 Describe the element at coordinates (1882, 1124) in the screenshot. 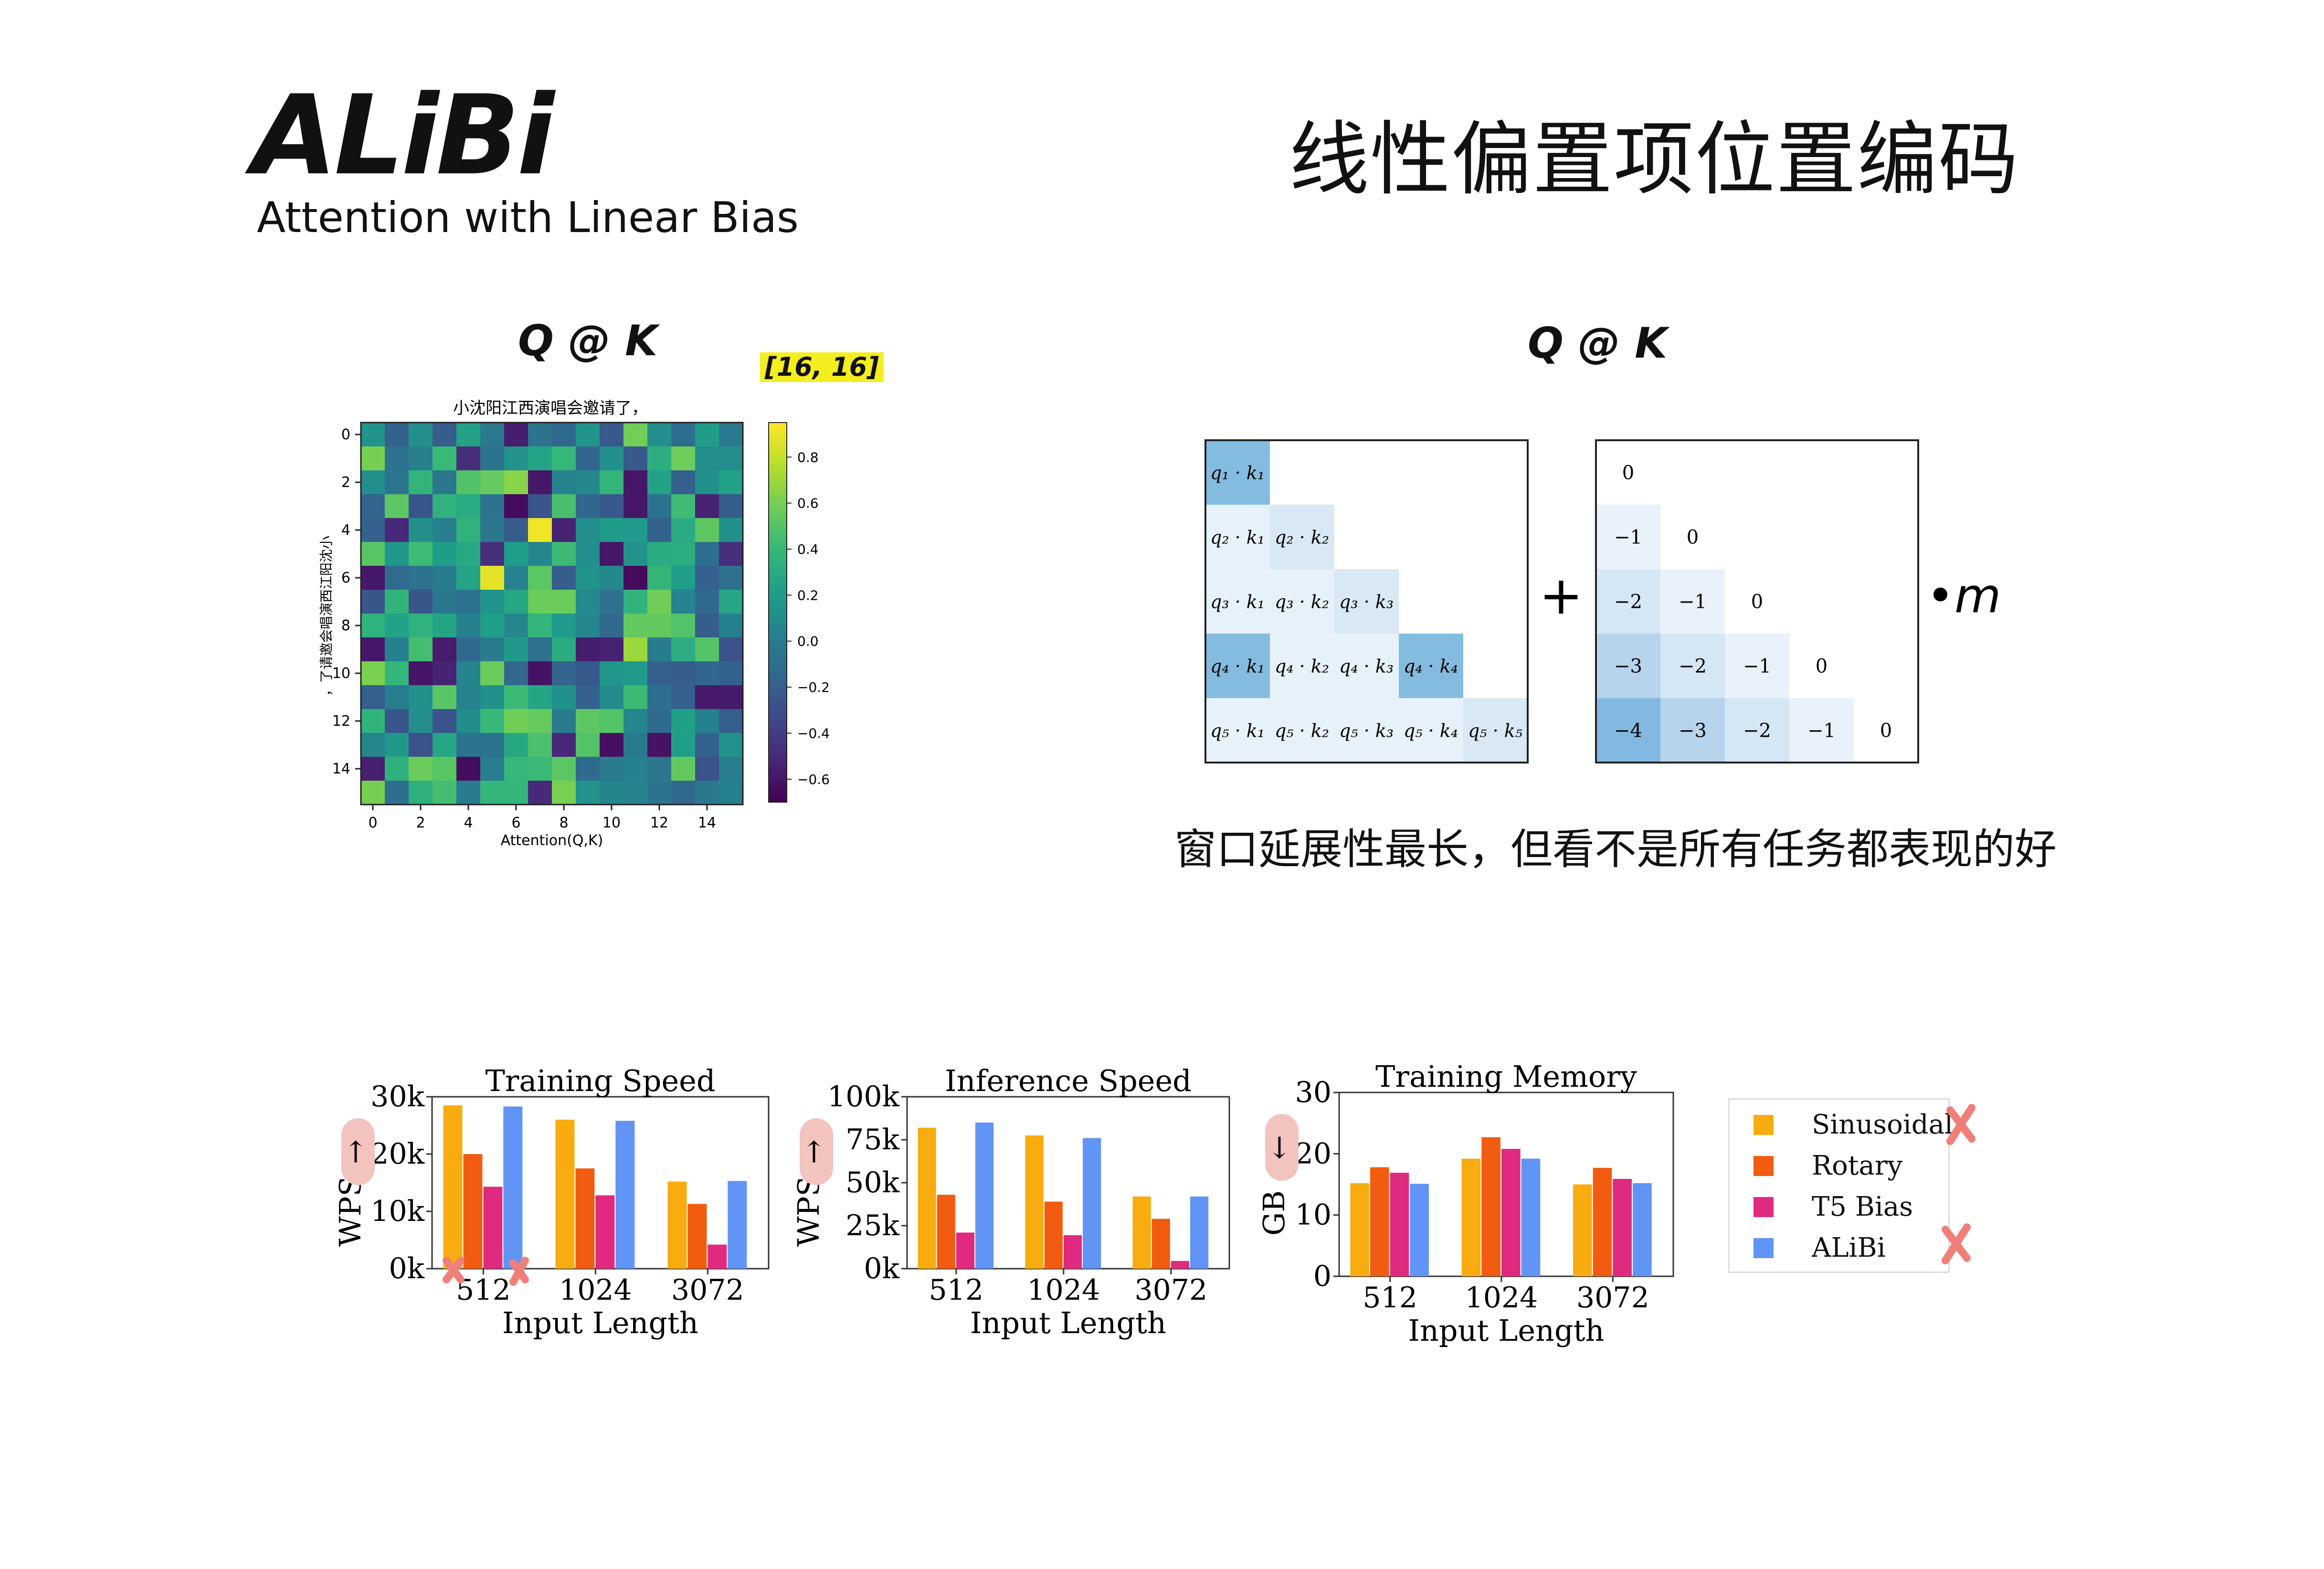

I see `legend-label: Sinusoidal` at that location.